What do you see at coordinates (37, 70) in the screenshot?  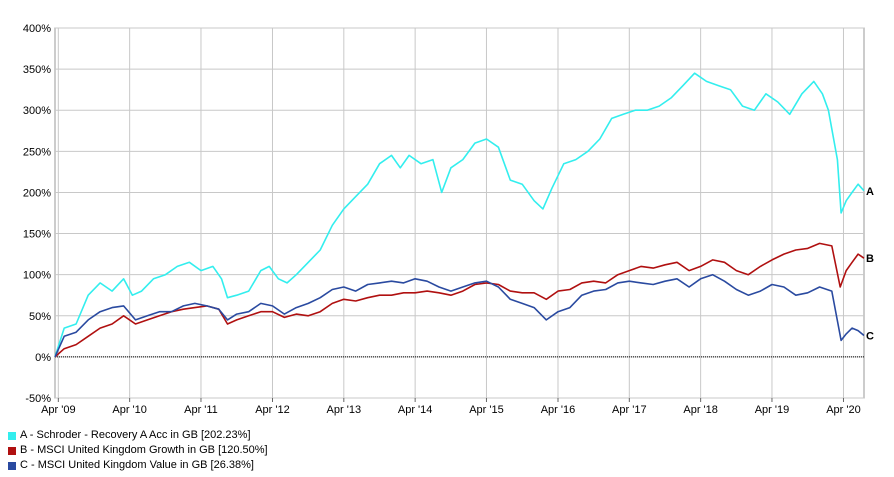 I see `y-tick-label: 350%` at bounding box center [37, 70].